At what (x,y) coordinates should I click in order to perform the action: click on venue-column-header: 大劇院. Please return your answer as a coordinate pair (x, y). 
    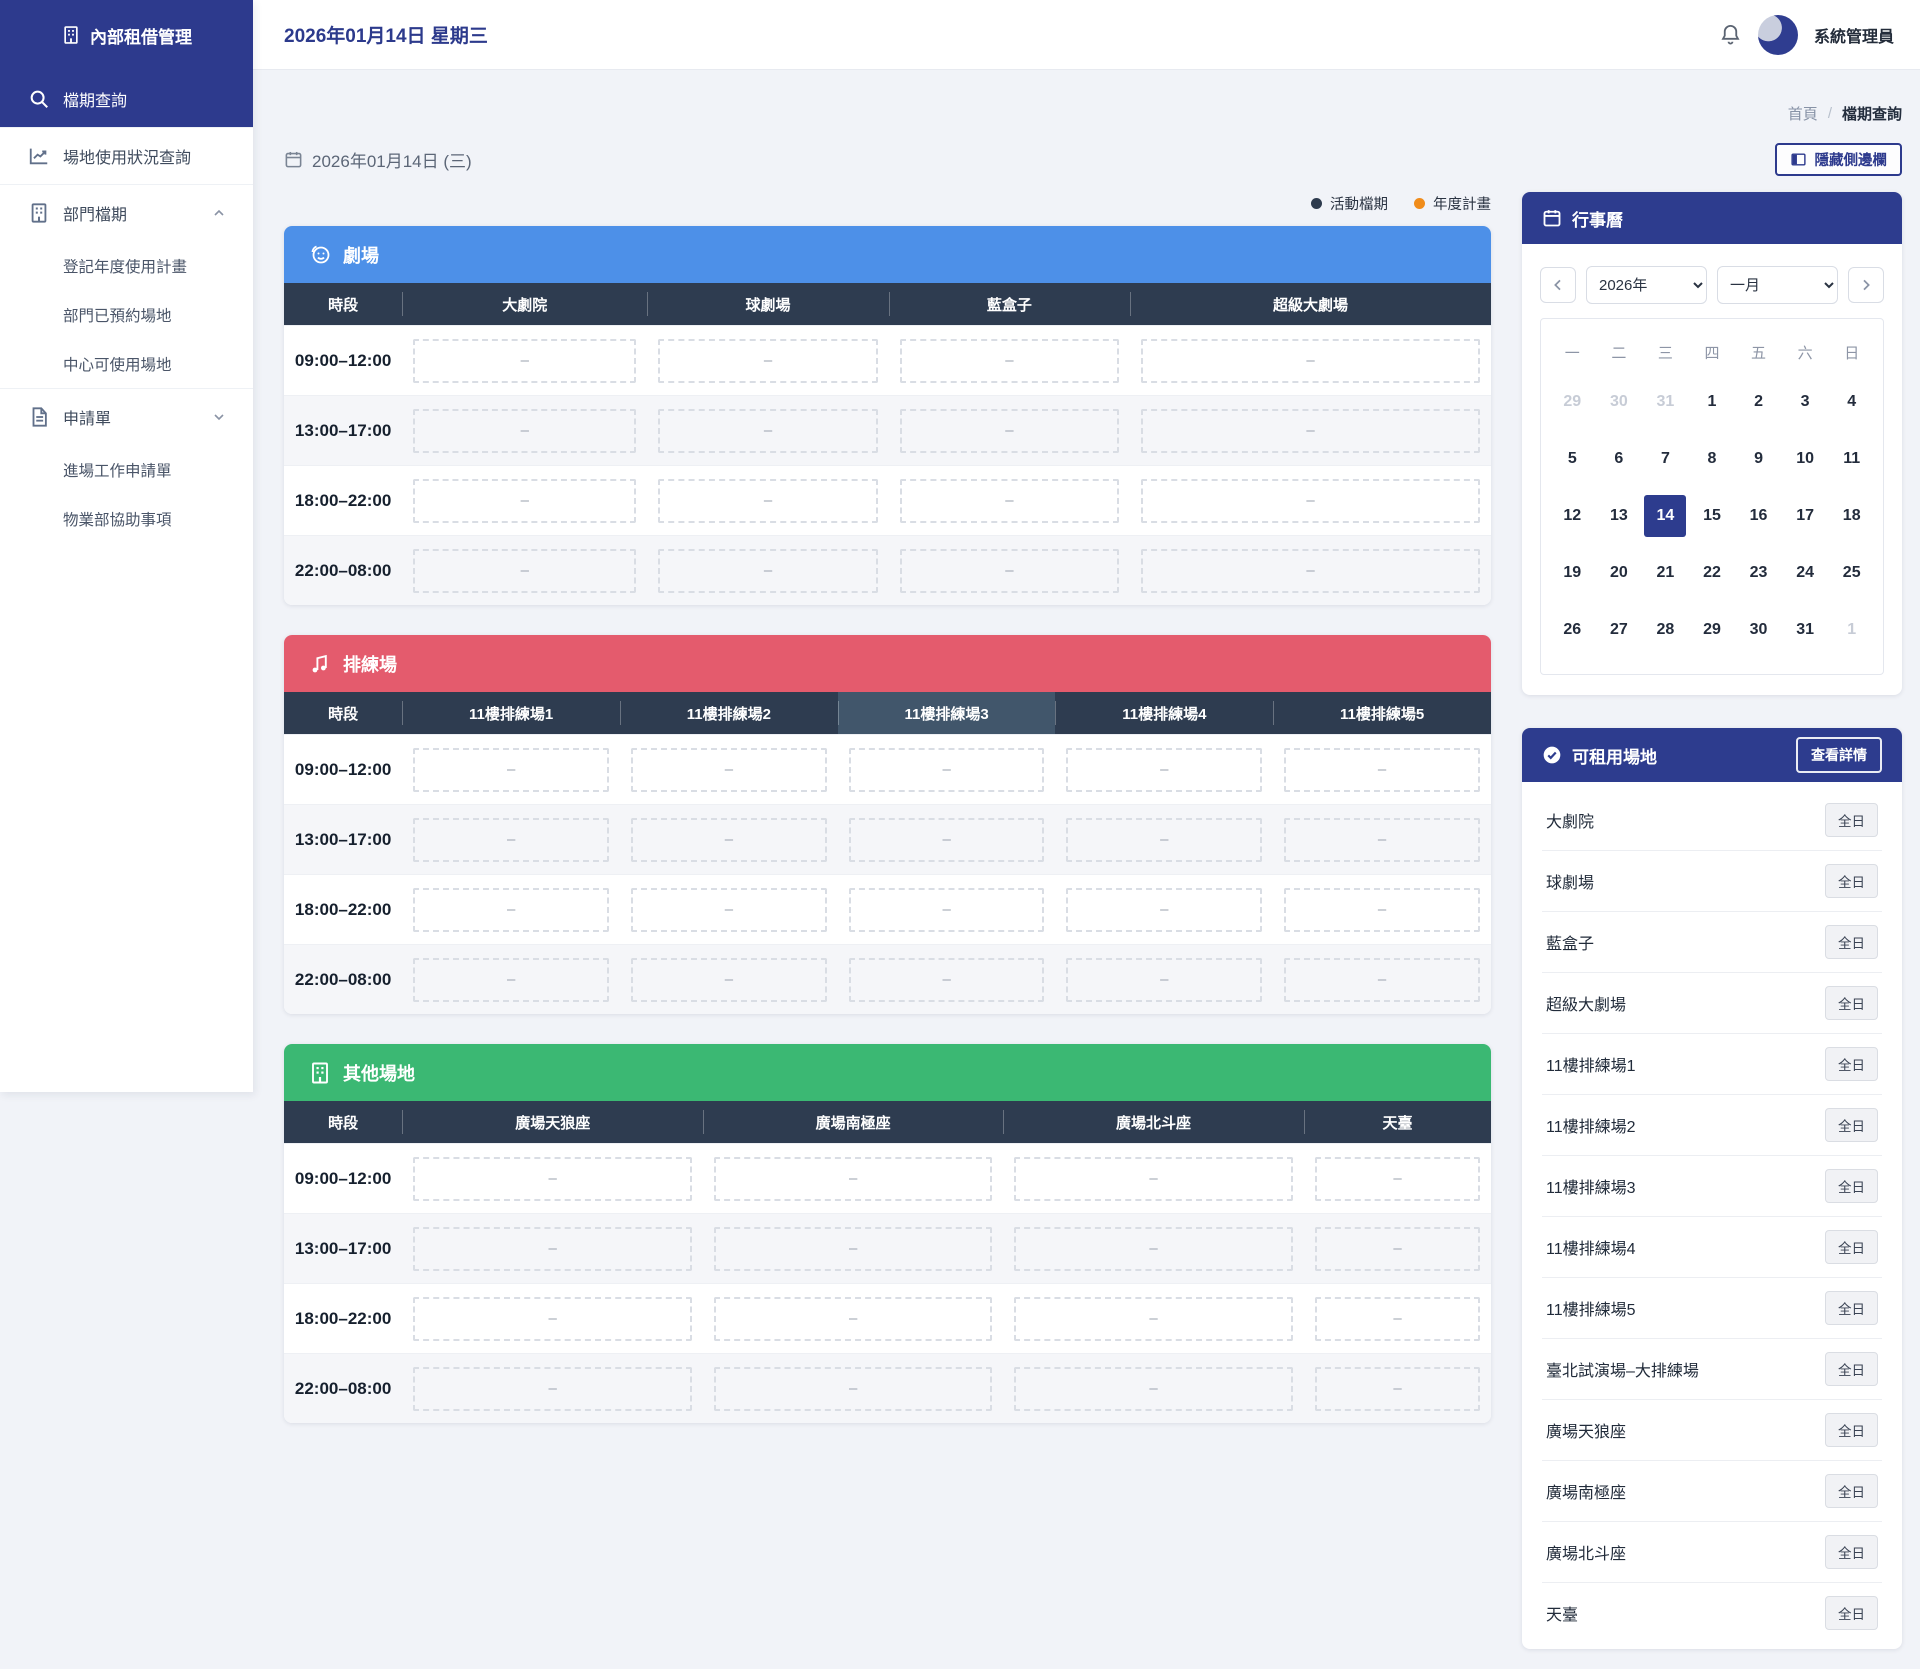
    Looking at the image, I should click on (524, 304).